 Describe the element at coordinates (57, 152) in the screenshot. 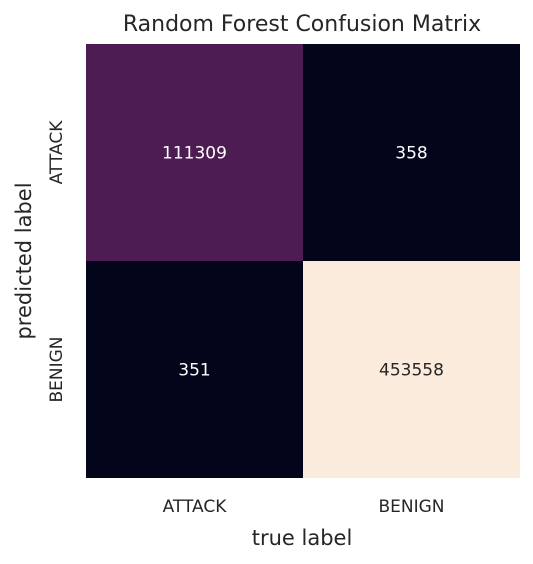

I see `y-tick-label: ATTACK` at that location.